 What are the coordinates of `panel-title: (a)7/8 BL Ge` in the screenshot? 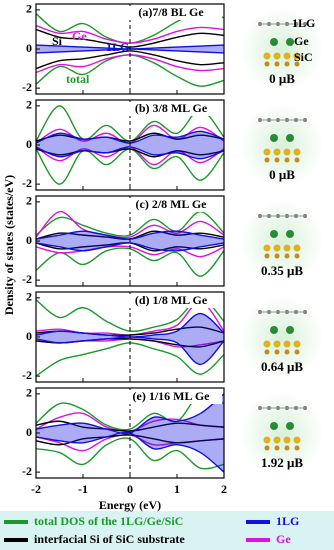 It's located at (171, 12).